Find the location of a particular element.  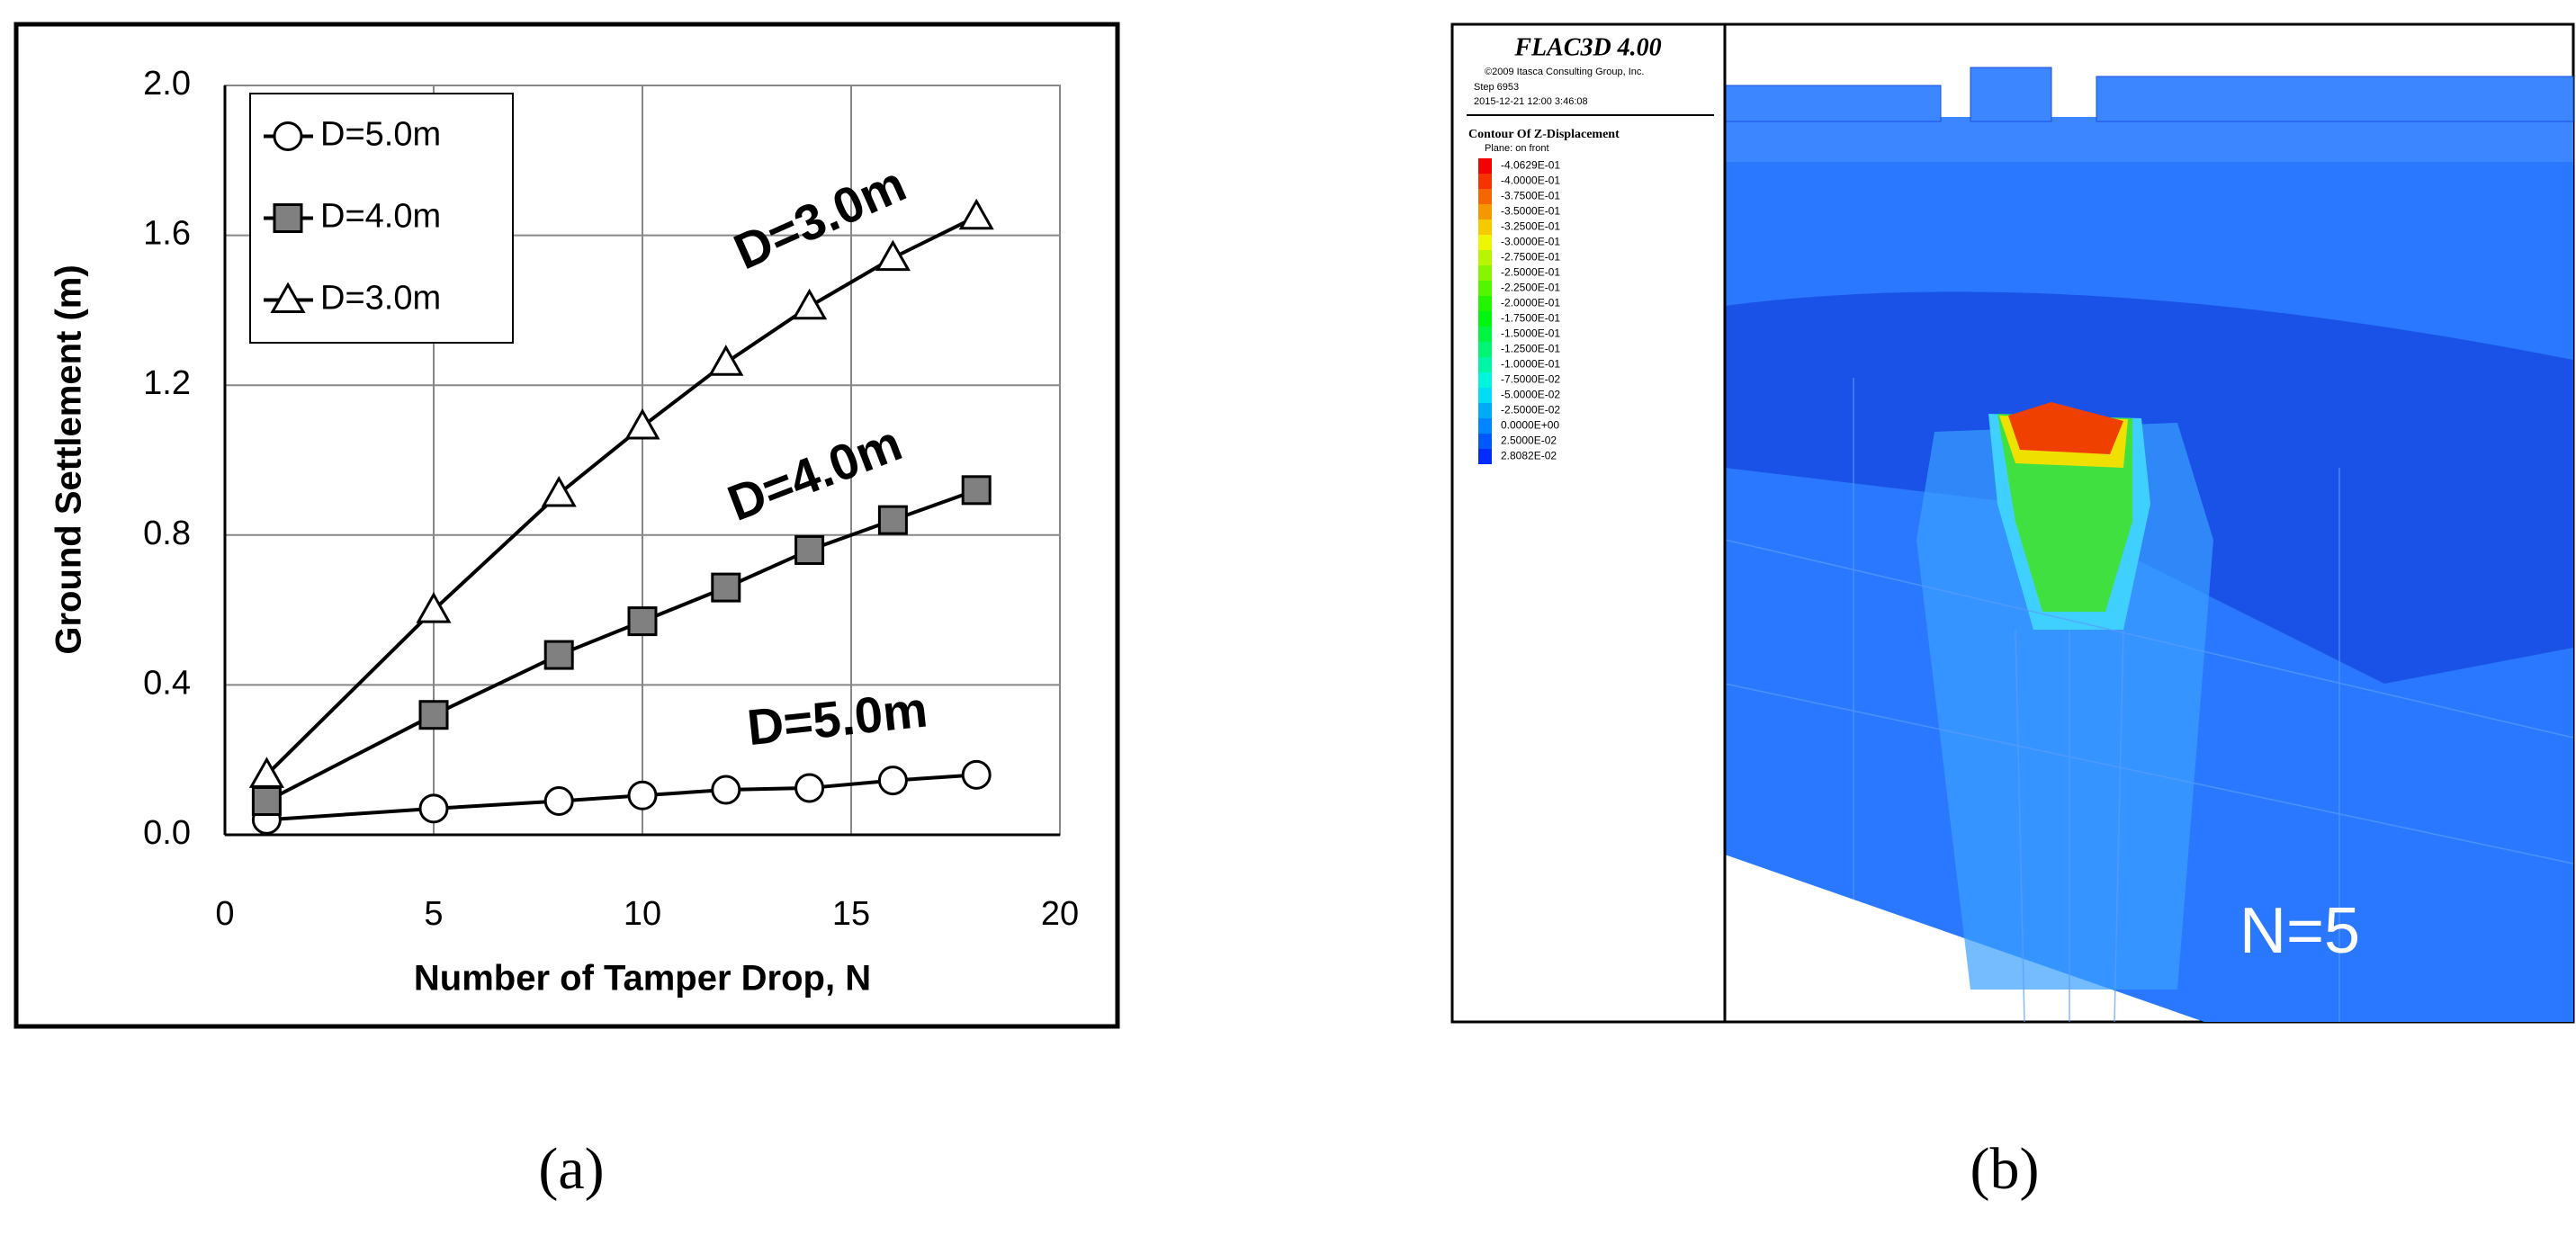

sim-info: ©2009 Itasca Consulting Group, Inc. is located at coordinates (1565, 72).